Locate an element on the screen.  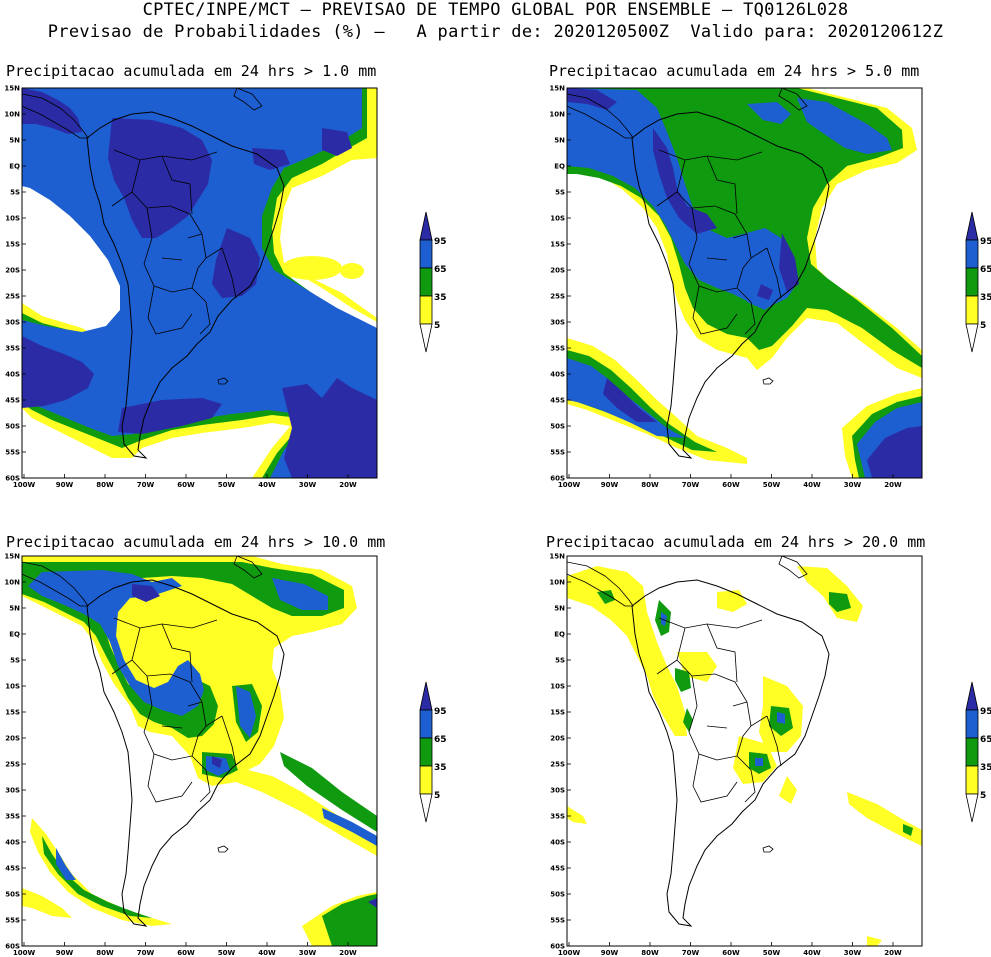
lat-tick-label: 15N is located at coordinates (557, 89).